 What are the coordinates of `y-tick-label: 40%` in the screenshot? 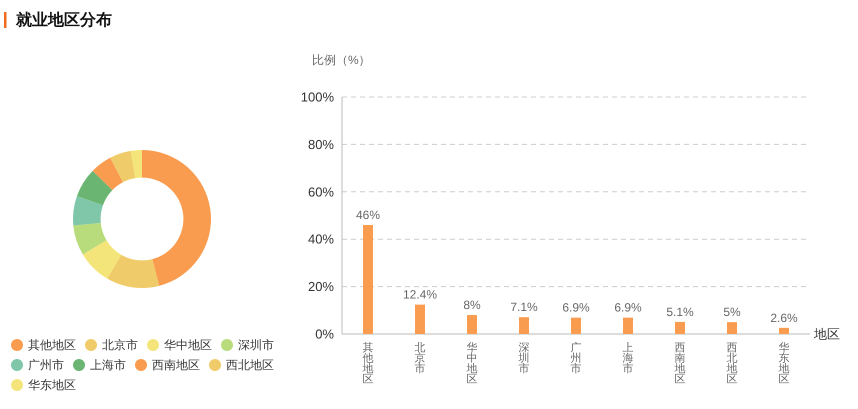 It's located at (321, 239).